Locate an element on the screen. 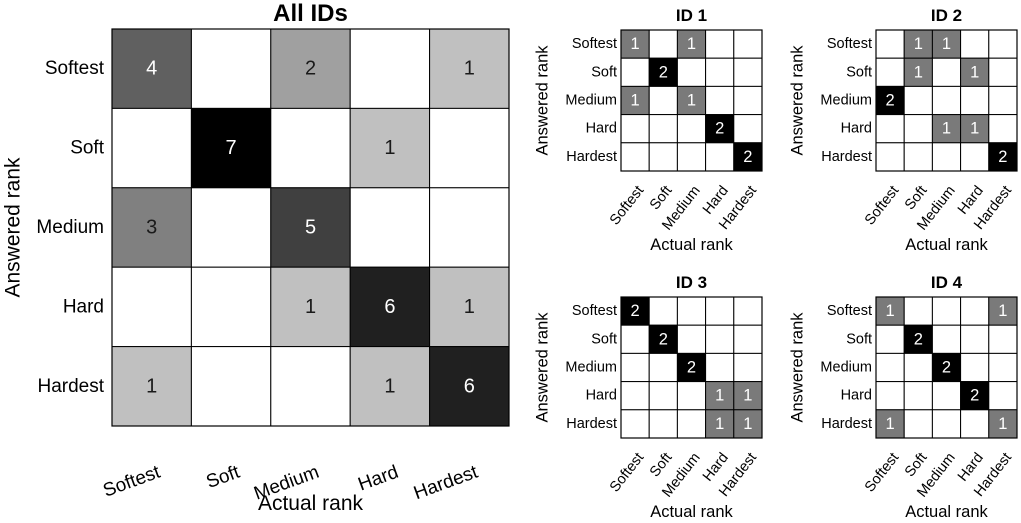 Image resolution: width=1021 pixels, height=523 pixels. chart-title: ID 4 is located at coordinates (947, 282).